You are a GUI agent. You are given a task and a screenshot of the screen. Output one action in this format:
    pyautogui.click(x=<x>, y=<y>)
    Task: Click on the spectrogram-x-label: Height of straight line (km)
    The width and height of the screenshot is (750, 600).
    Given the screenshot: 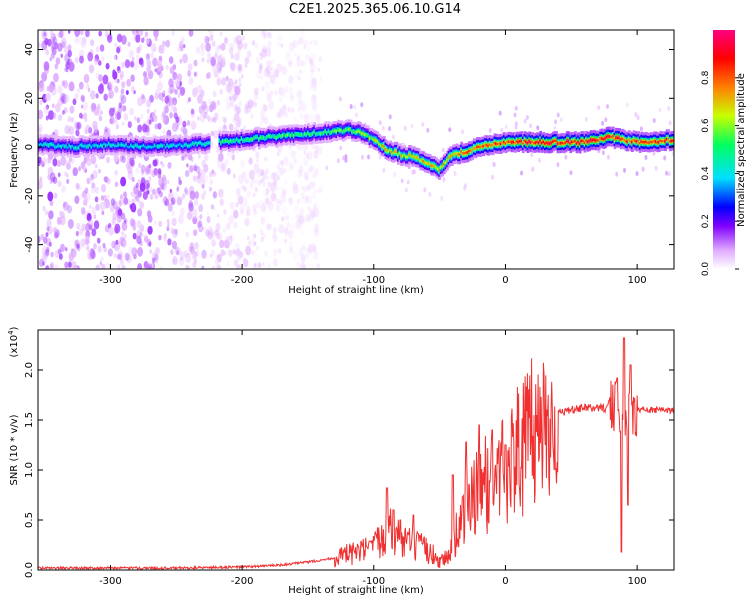 What is the action you would take?
    pyautogui.click(x=356, y=290)
    